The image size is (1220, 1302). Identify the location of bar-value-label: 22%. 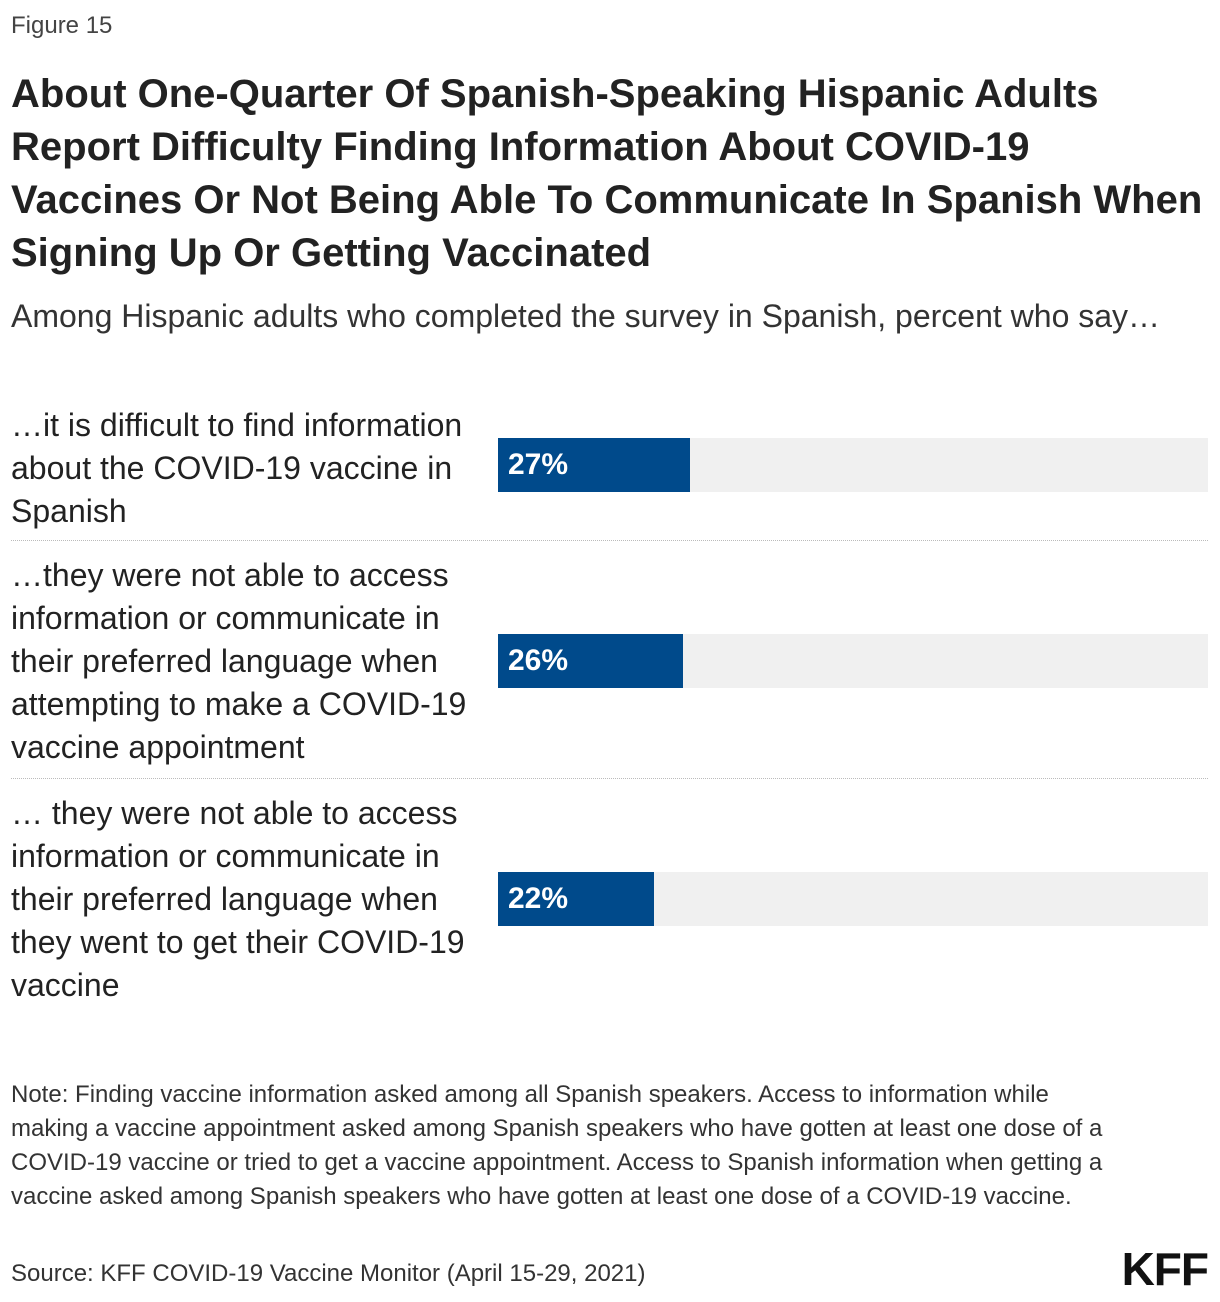
(538, 898).